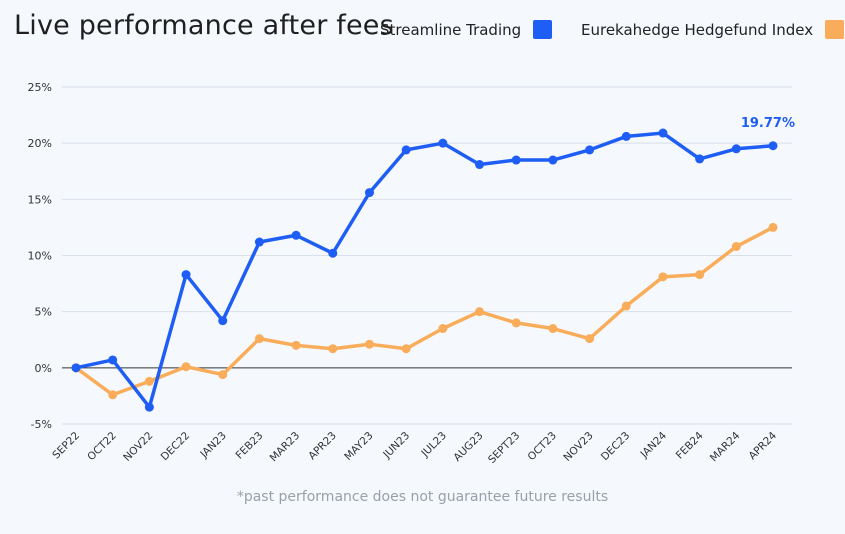 The width and height of the screenshot is (845, 534). I want to click on x-tick-label: MAY23, so click(358, 446).